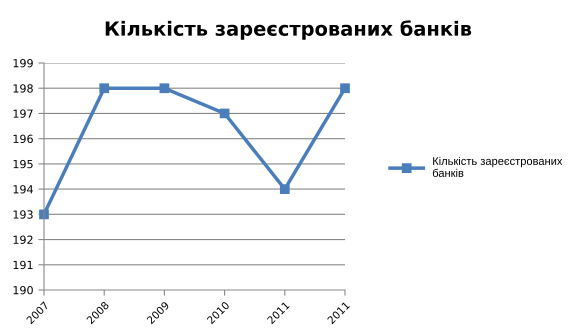 The height and width of the screenshot is (336, 576). What do you see at coordinates (23, 290) in the screenshot?
I see `y-tick-label: 190` at bounding box center [23, 290].